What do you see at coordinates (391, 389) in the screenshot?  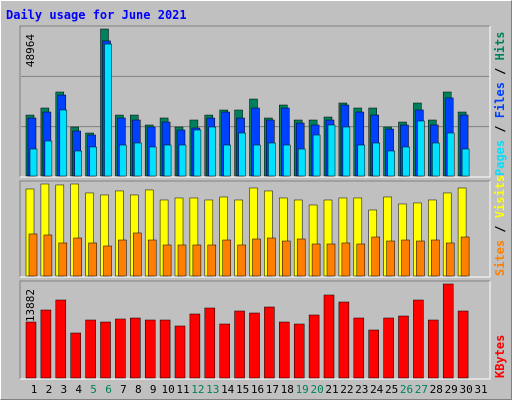 I see `x-tick-label: 25` at bounding box center [391, 389].